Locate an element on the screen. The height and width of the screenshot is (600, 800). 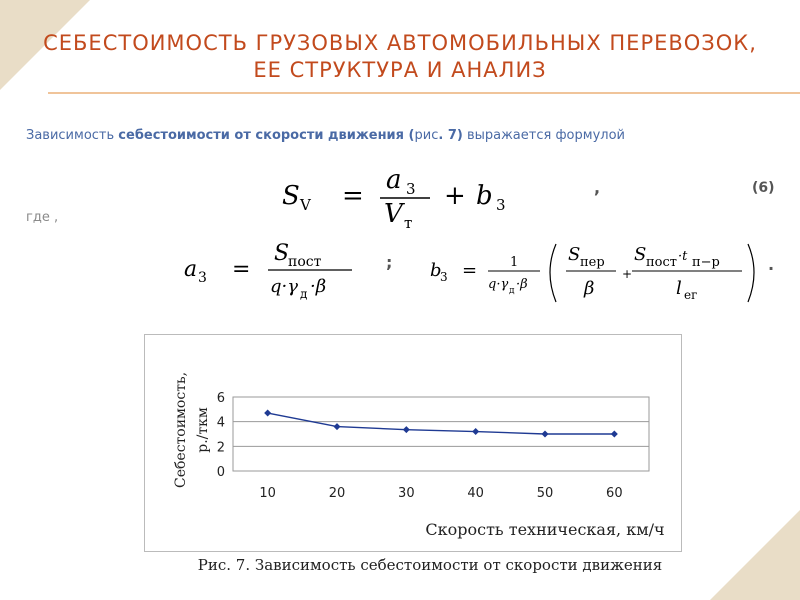
f6-num: a is located at coordinates (394, 180).